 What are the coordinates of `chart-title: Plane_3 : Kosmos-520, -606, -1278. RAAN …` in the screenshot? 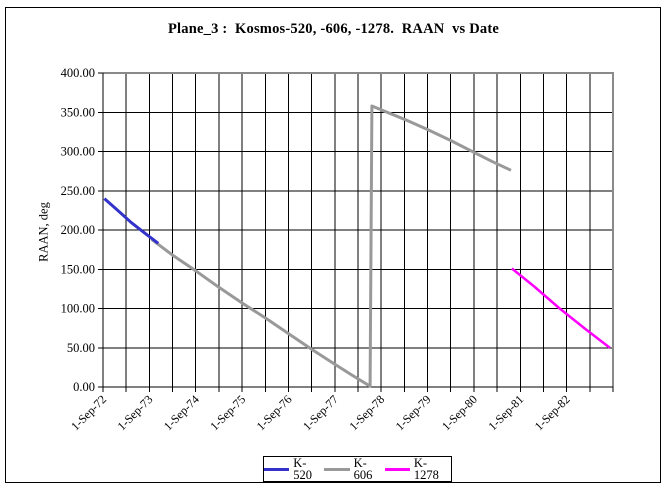 It's located at (333, 29).